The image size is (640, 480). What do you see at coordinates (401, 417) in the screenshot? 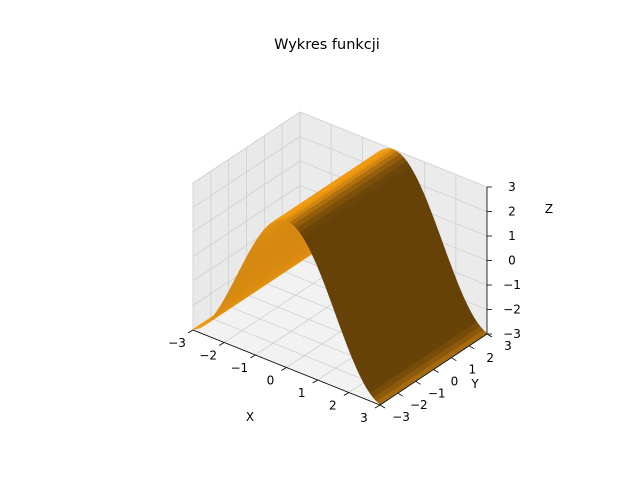
I see `y-tick-label: −3` at bounding box center [401, 417].